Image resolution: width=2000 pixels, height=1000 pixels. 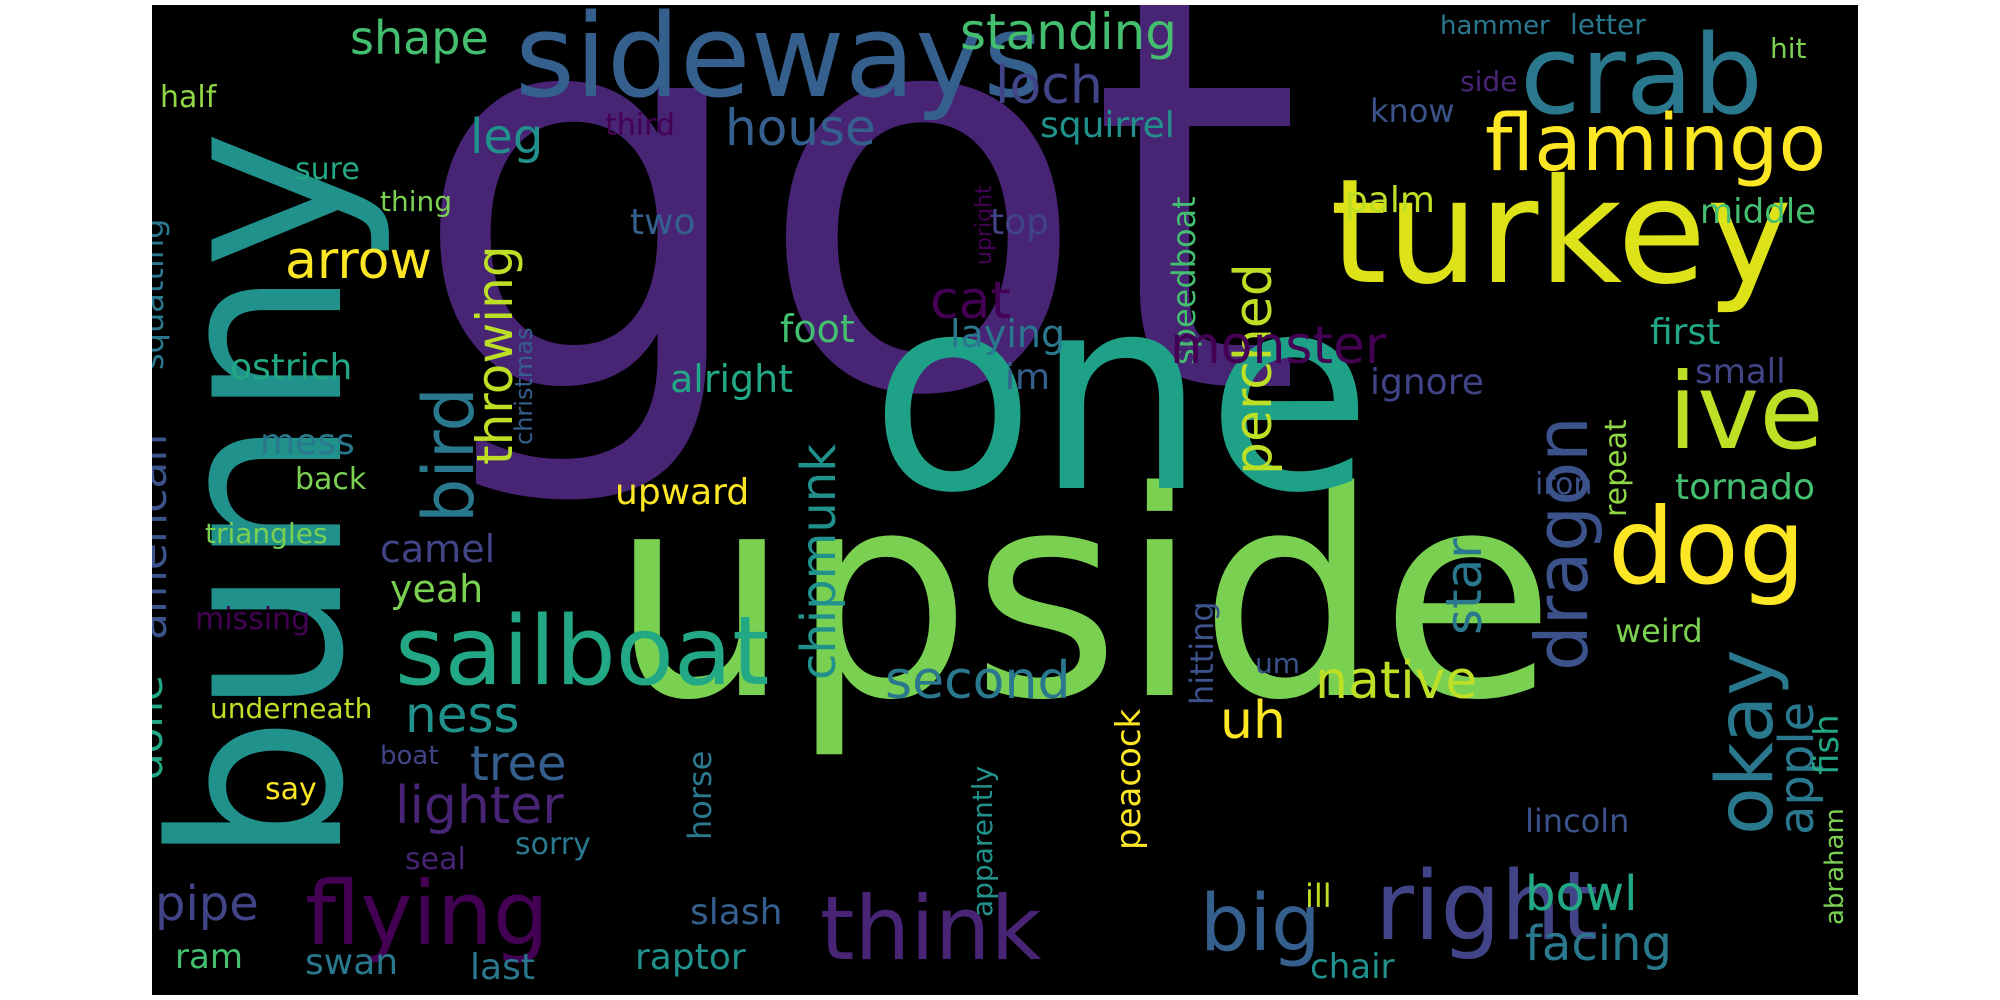 What do you see at coordinates (1390, 200) in the screenshot?
I see `word-palm: palm` at bounding box center [1390, 200].